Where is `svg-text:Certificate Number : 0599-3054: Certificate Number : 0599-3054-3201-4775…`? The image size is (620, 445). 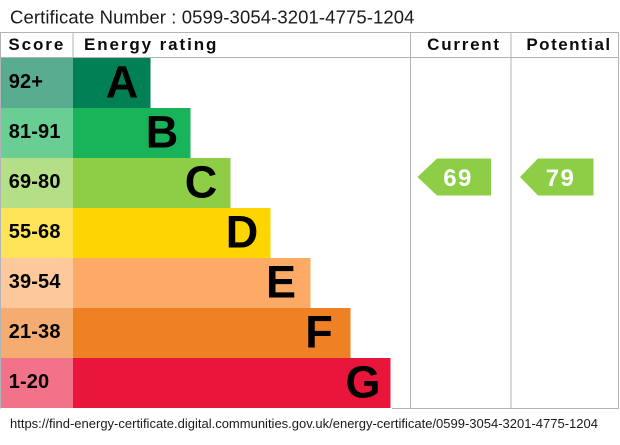
svg-text:Certificate Number : 0599-3054: Certificate Number : 0599-3054-3201-4775… is located at coordinates (212, 17).